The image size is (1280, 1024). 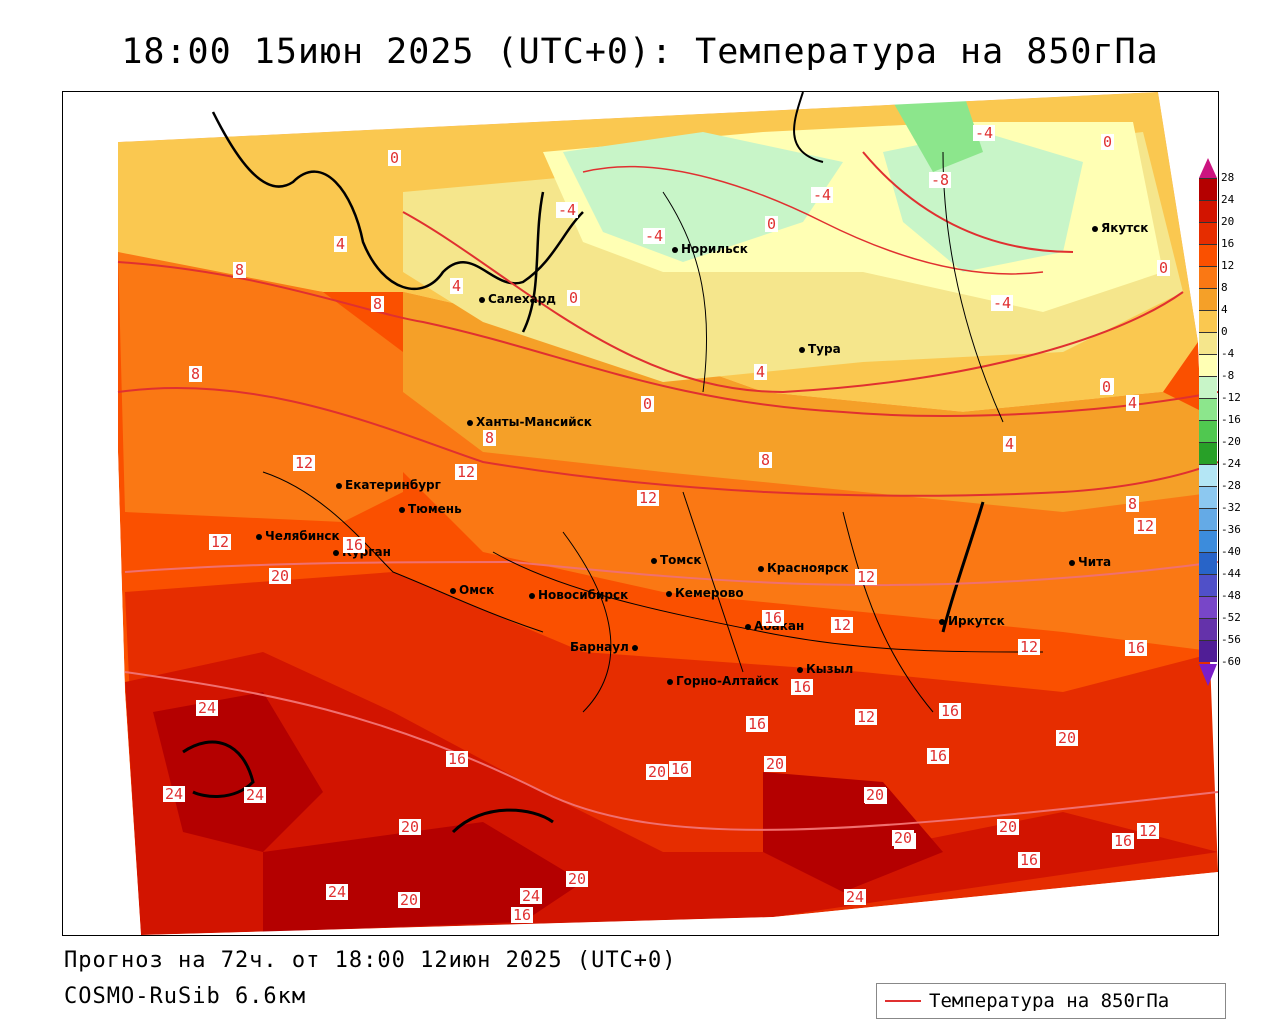 What do you see at coordinates (1228, 221) in the screenshot?
I see `colorbar-tick-label: 20` at bounding box center [1228, 221].